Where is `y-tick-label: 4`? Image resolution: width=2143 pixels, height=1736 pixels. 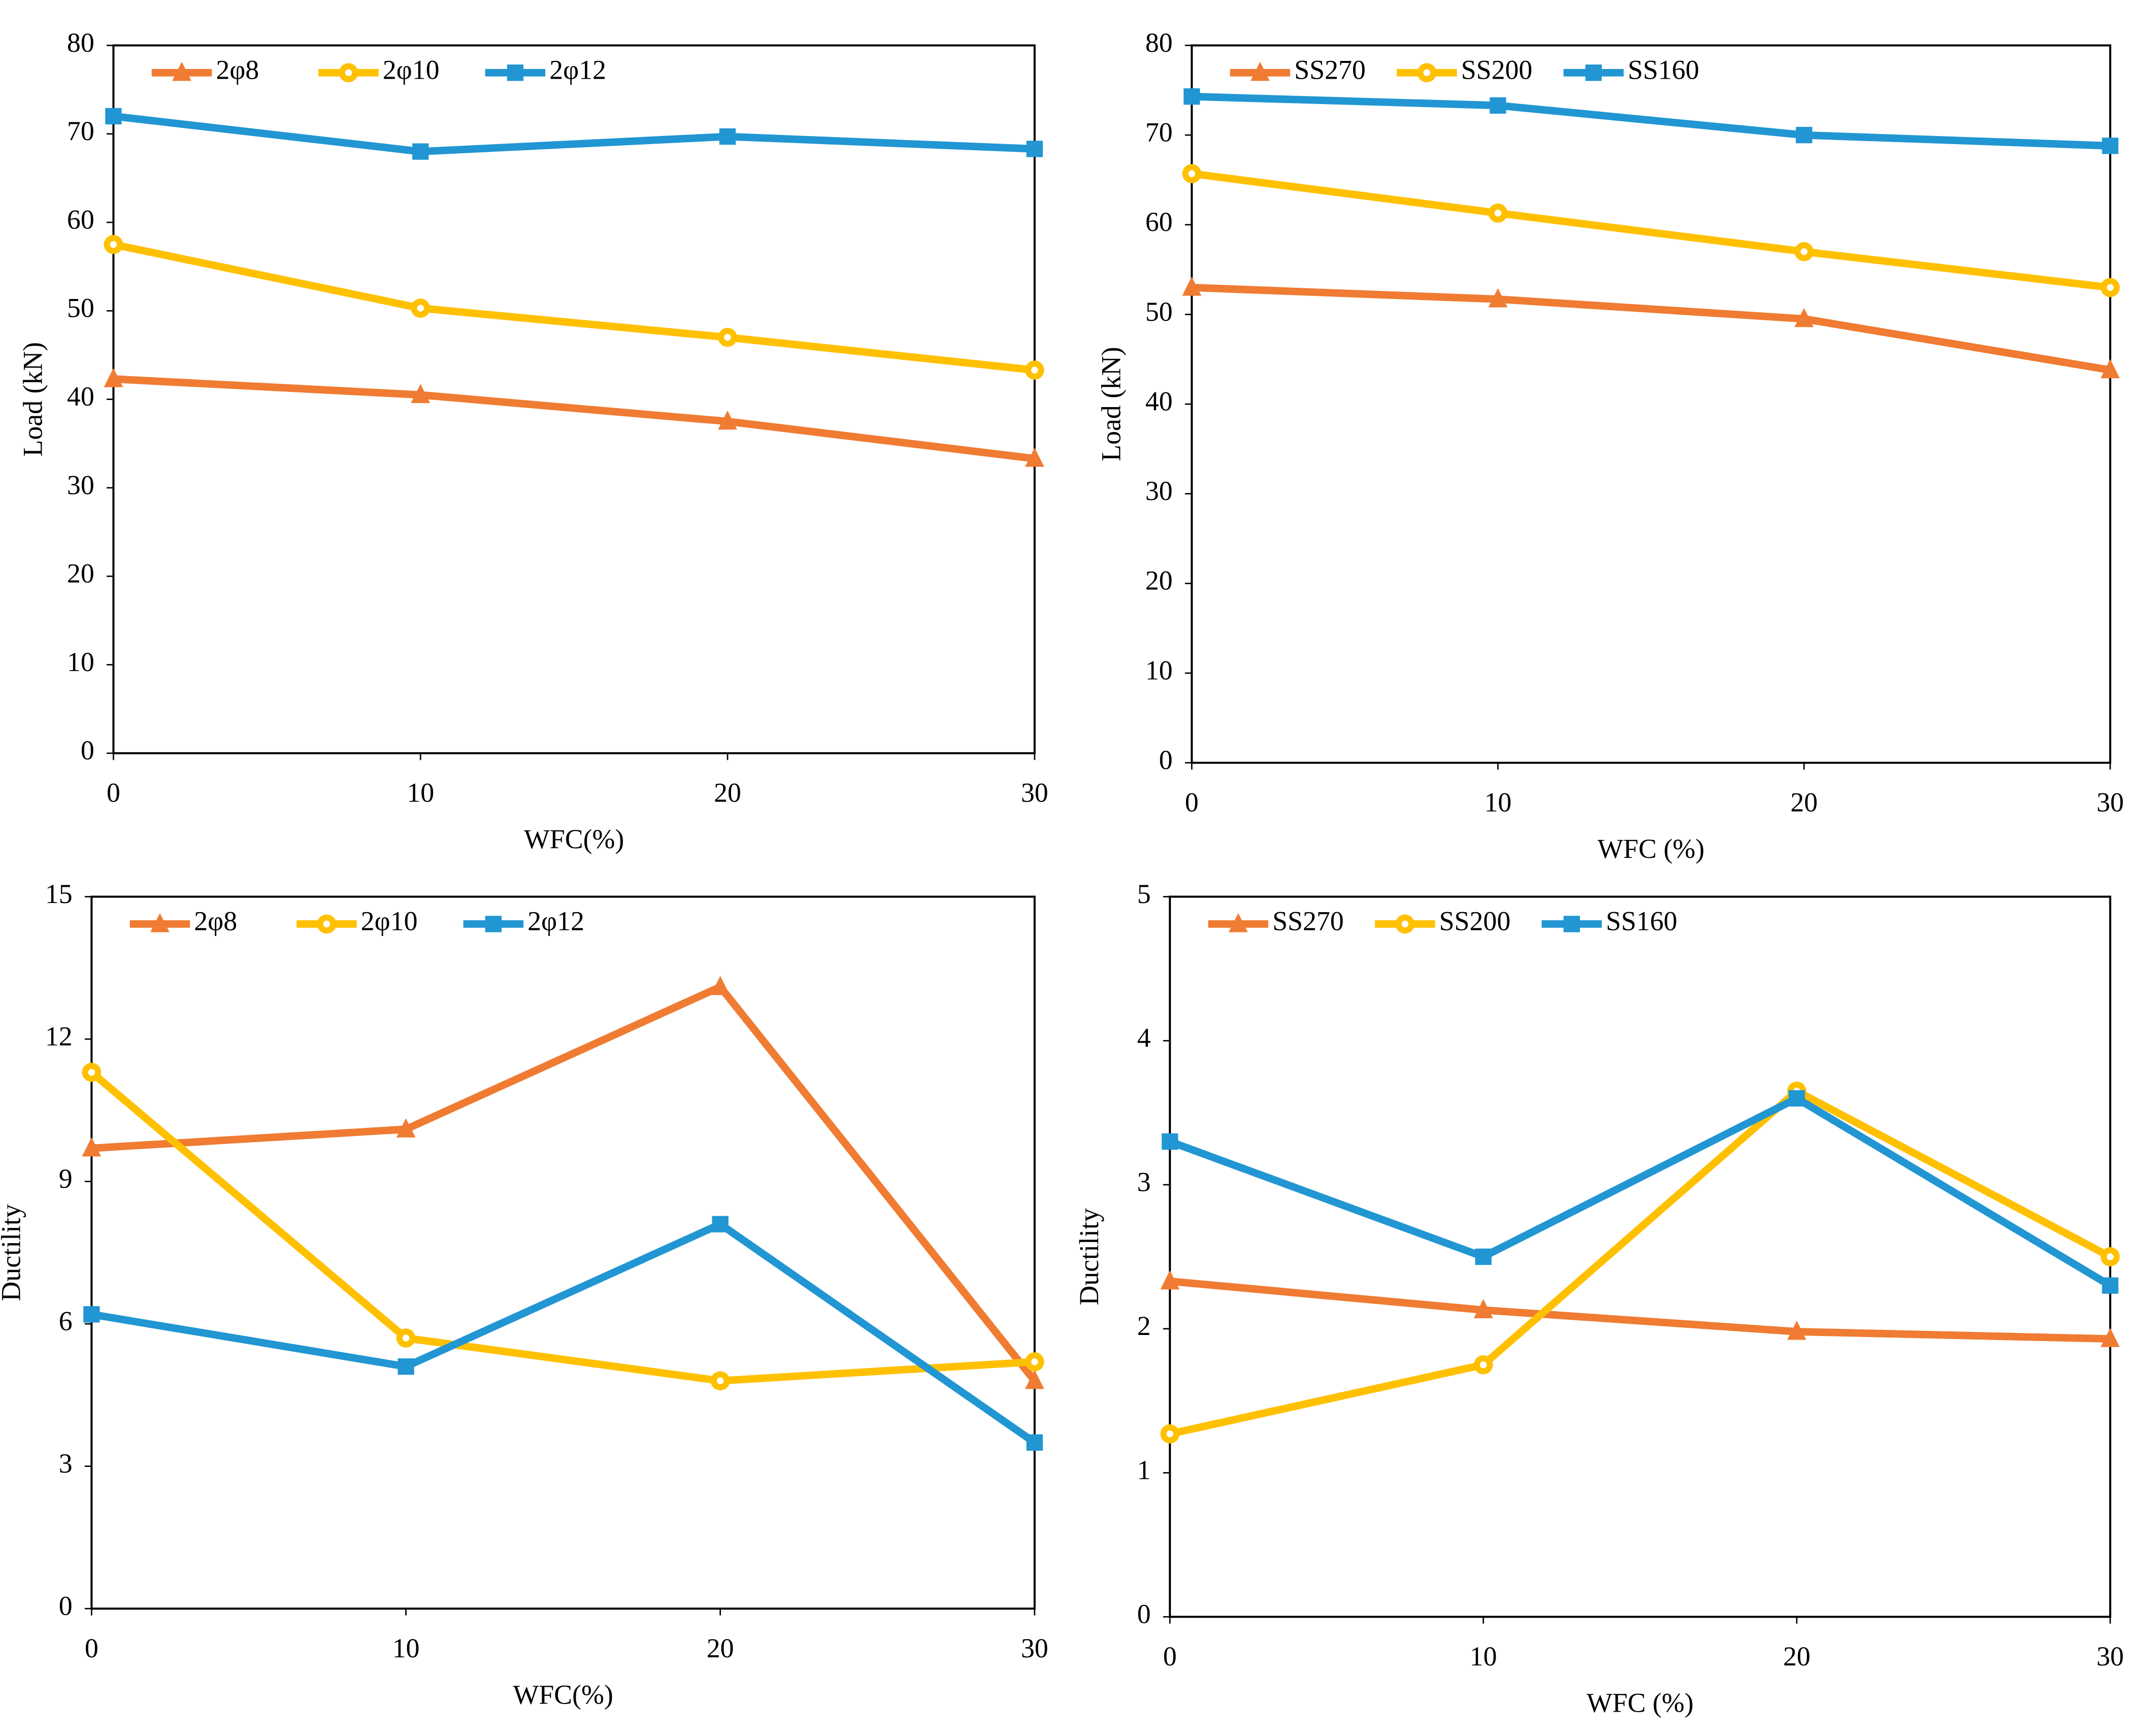 y-tick-label: 4 is located at coordinates (1144, 1038).